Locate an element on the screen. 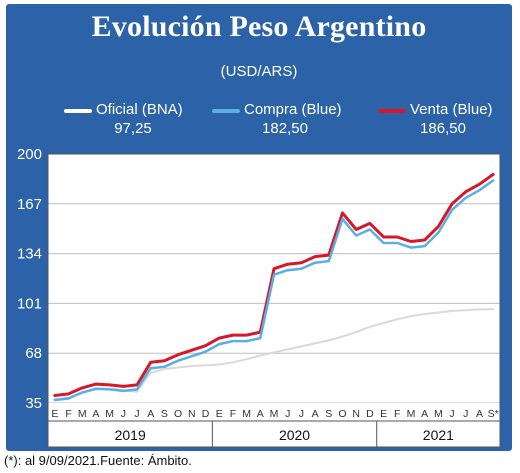 This screenshot has height=473, width=520. legend-value-venta: 186,50 is located at coordinates (443, 128).